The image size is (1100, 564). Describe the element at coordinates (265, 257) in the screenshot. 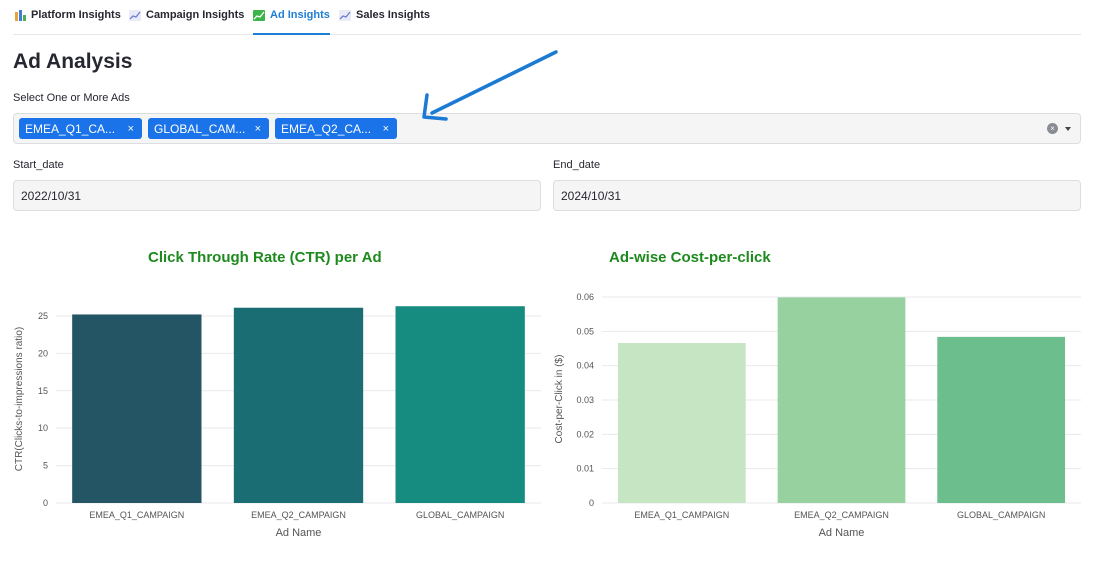

I see `ctr-chart-title: Click Through Rate (CTR) per Ad` at that location.